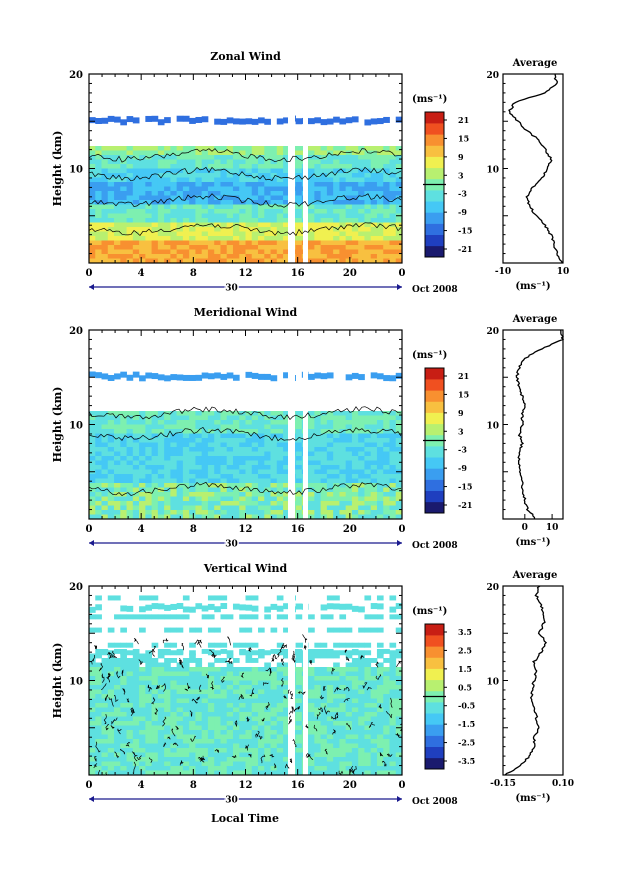  I want to click on colorbar-tick-label: -1.5, so click(466, 724).